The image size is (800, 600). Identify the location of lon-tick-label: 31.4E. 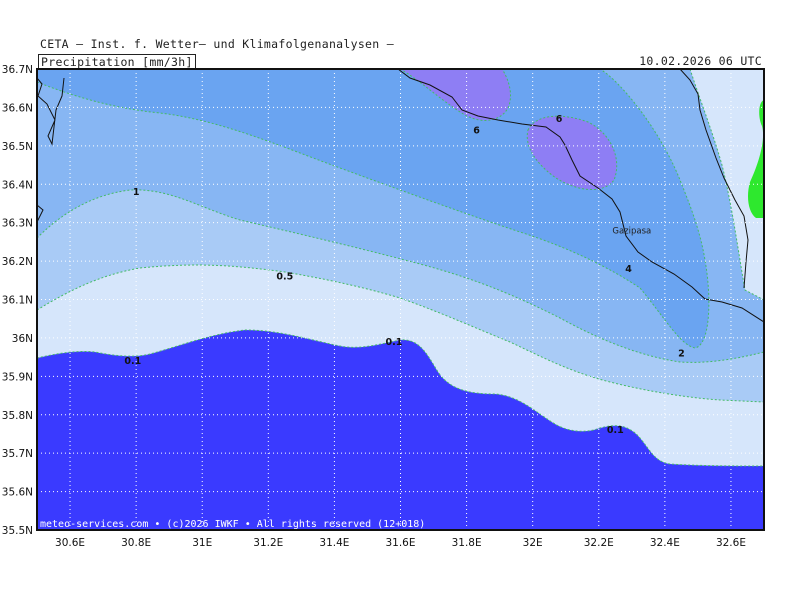
(334, 543).